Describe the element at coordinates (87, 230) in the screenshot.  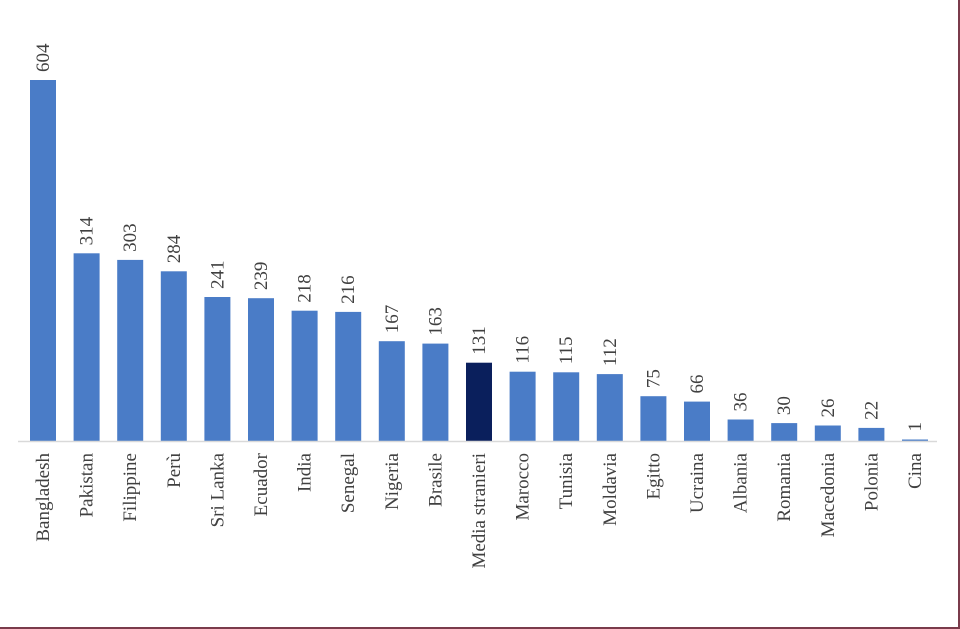
I see `value-label-pakistan: 314` at that location.